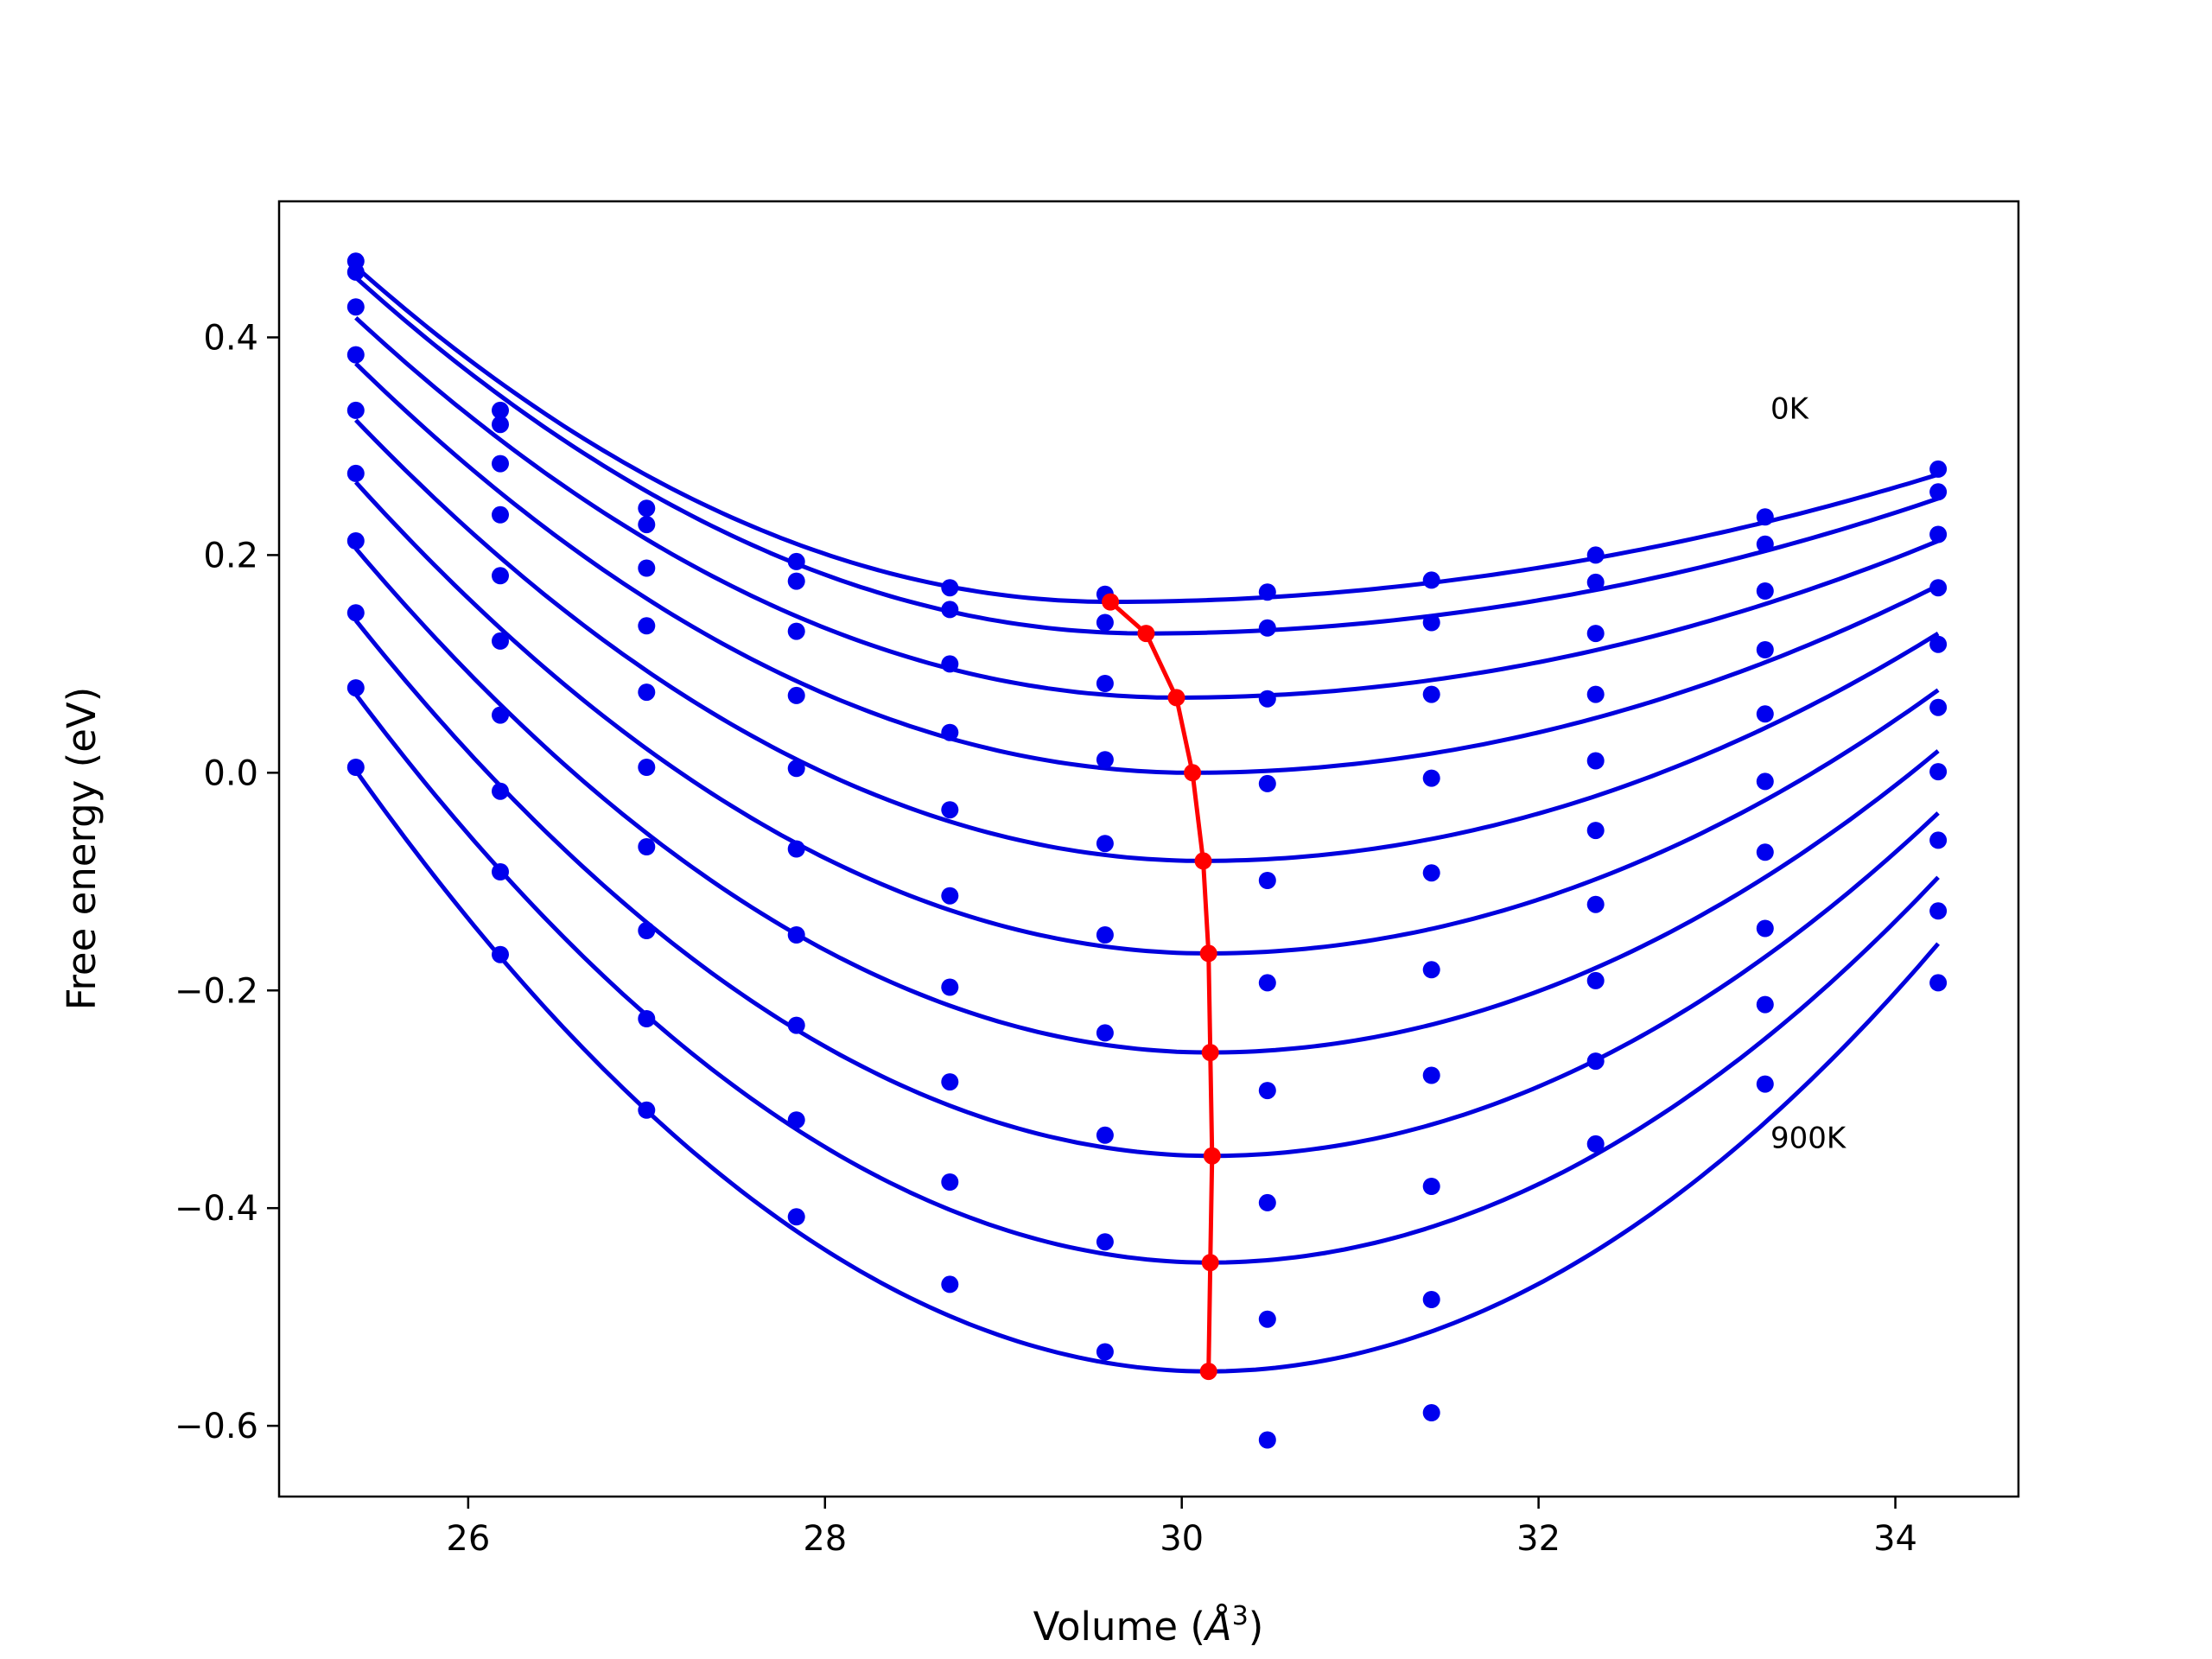 Image resolution: width=2212 pixels, height=1659 pixels. Describe the element at coordinates (216, 1209) in the screenshot. I see `y-tick-label-1: −0.4` at that location.